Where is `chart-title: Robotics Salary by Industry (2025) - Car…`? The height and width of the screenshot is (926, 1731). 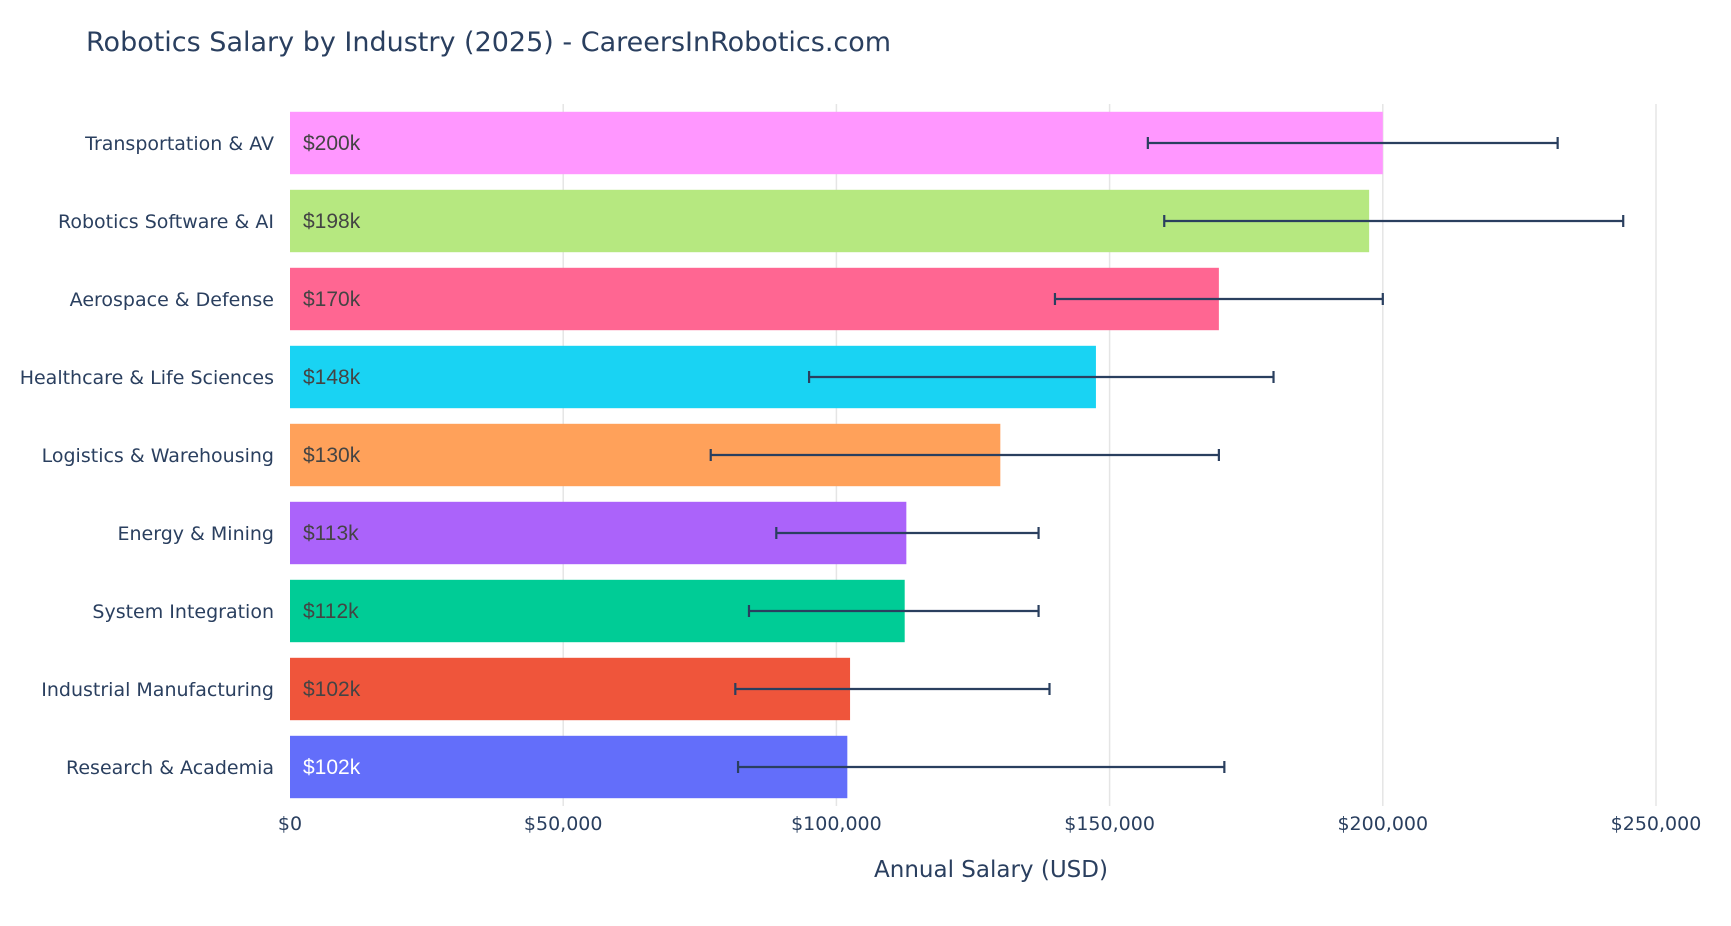 chart-title: Robotics Salary by Industry (2025) - Car… is located at coordinates (488, 42).